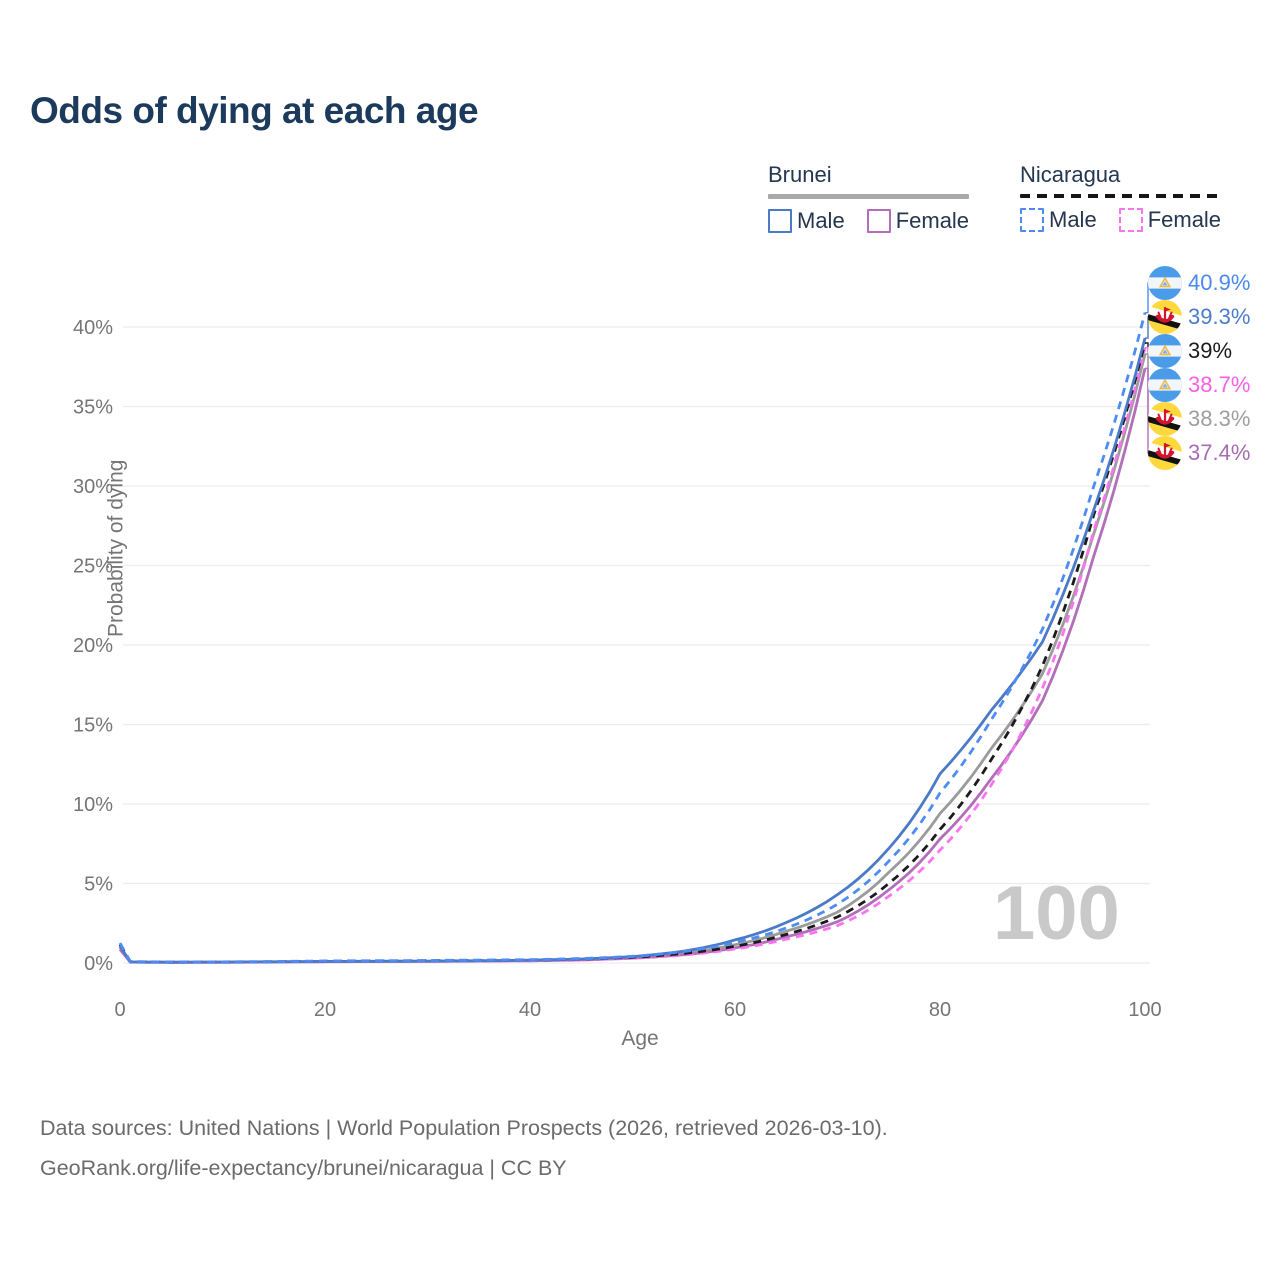 The width and height of the screenshot is (1280, 1280). I want to click on endpoint-value: 38.7%, so click(1219, 384).